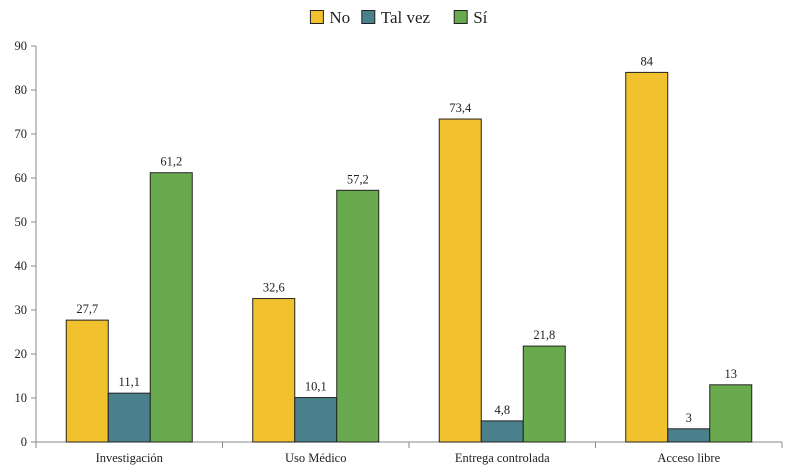 This screenshot has width=798, height=473. I want to click on legend-label: Sí, so click(480, 17).